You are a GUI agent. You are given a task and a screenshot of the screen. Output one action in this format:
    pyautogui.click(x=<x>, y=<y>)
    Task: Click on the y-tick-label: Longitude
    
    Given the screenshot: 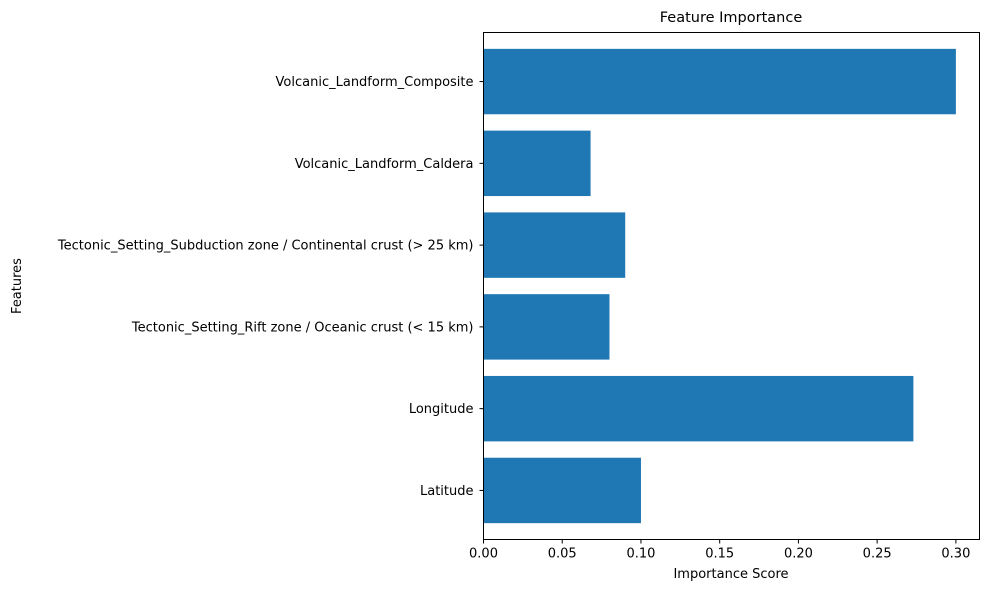 What is the action you would take?
    pyautogui.click(x=441, y=409)
    